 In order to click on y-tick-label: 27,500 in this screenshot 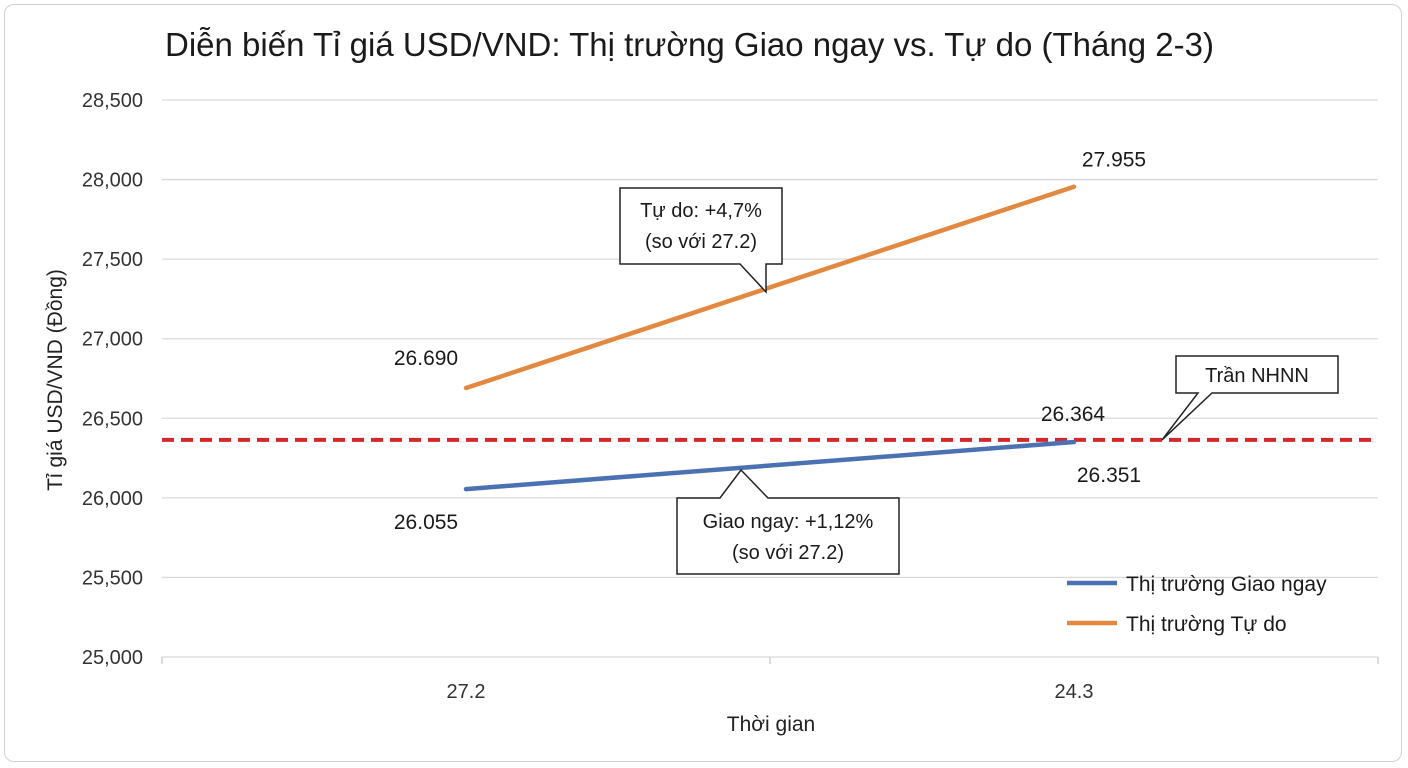, I will do `click(112, 260)`.